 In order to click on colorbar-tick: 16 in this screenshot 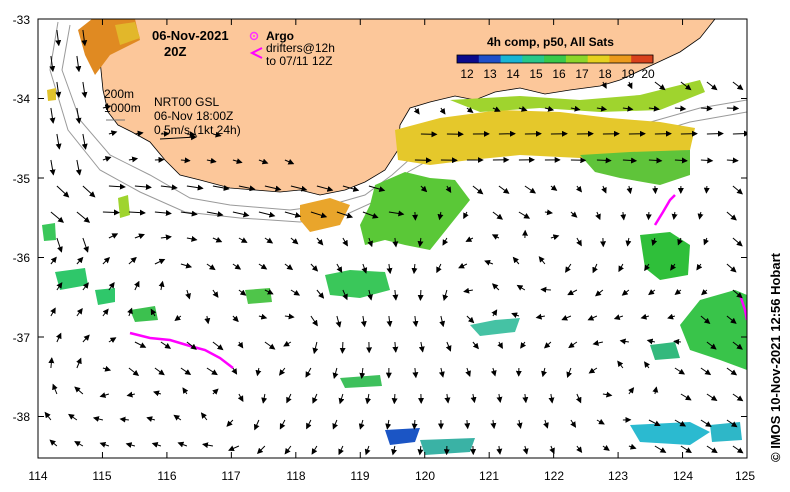, I will do `click(559, 74)`.